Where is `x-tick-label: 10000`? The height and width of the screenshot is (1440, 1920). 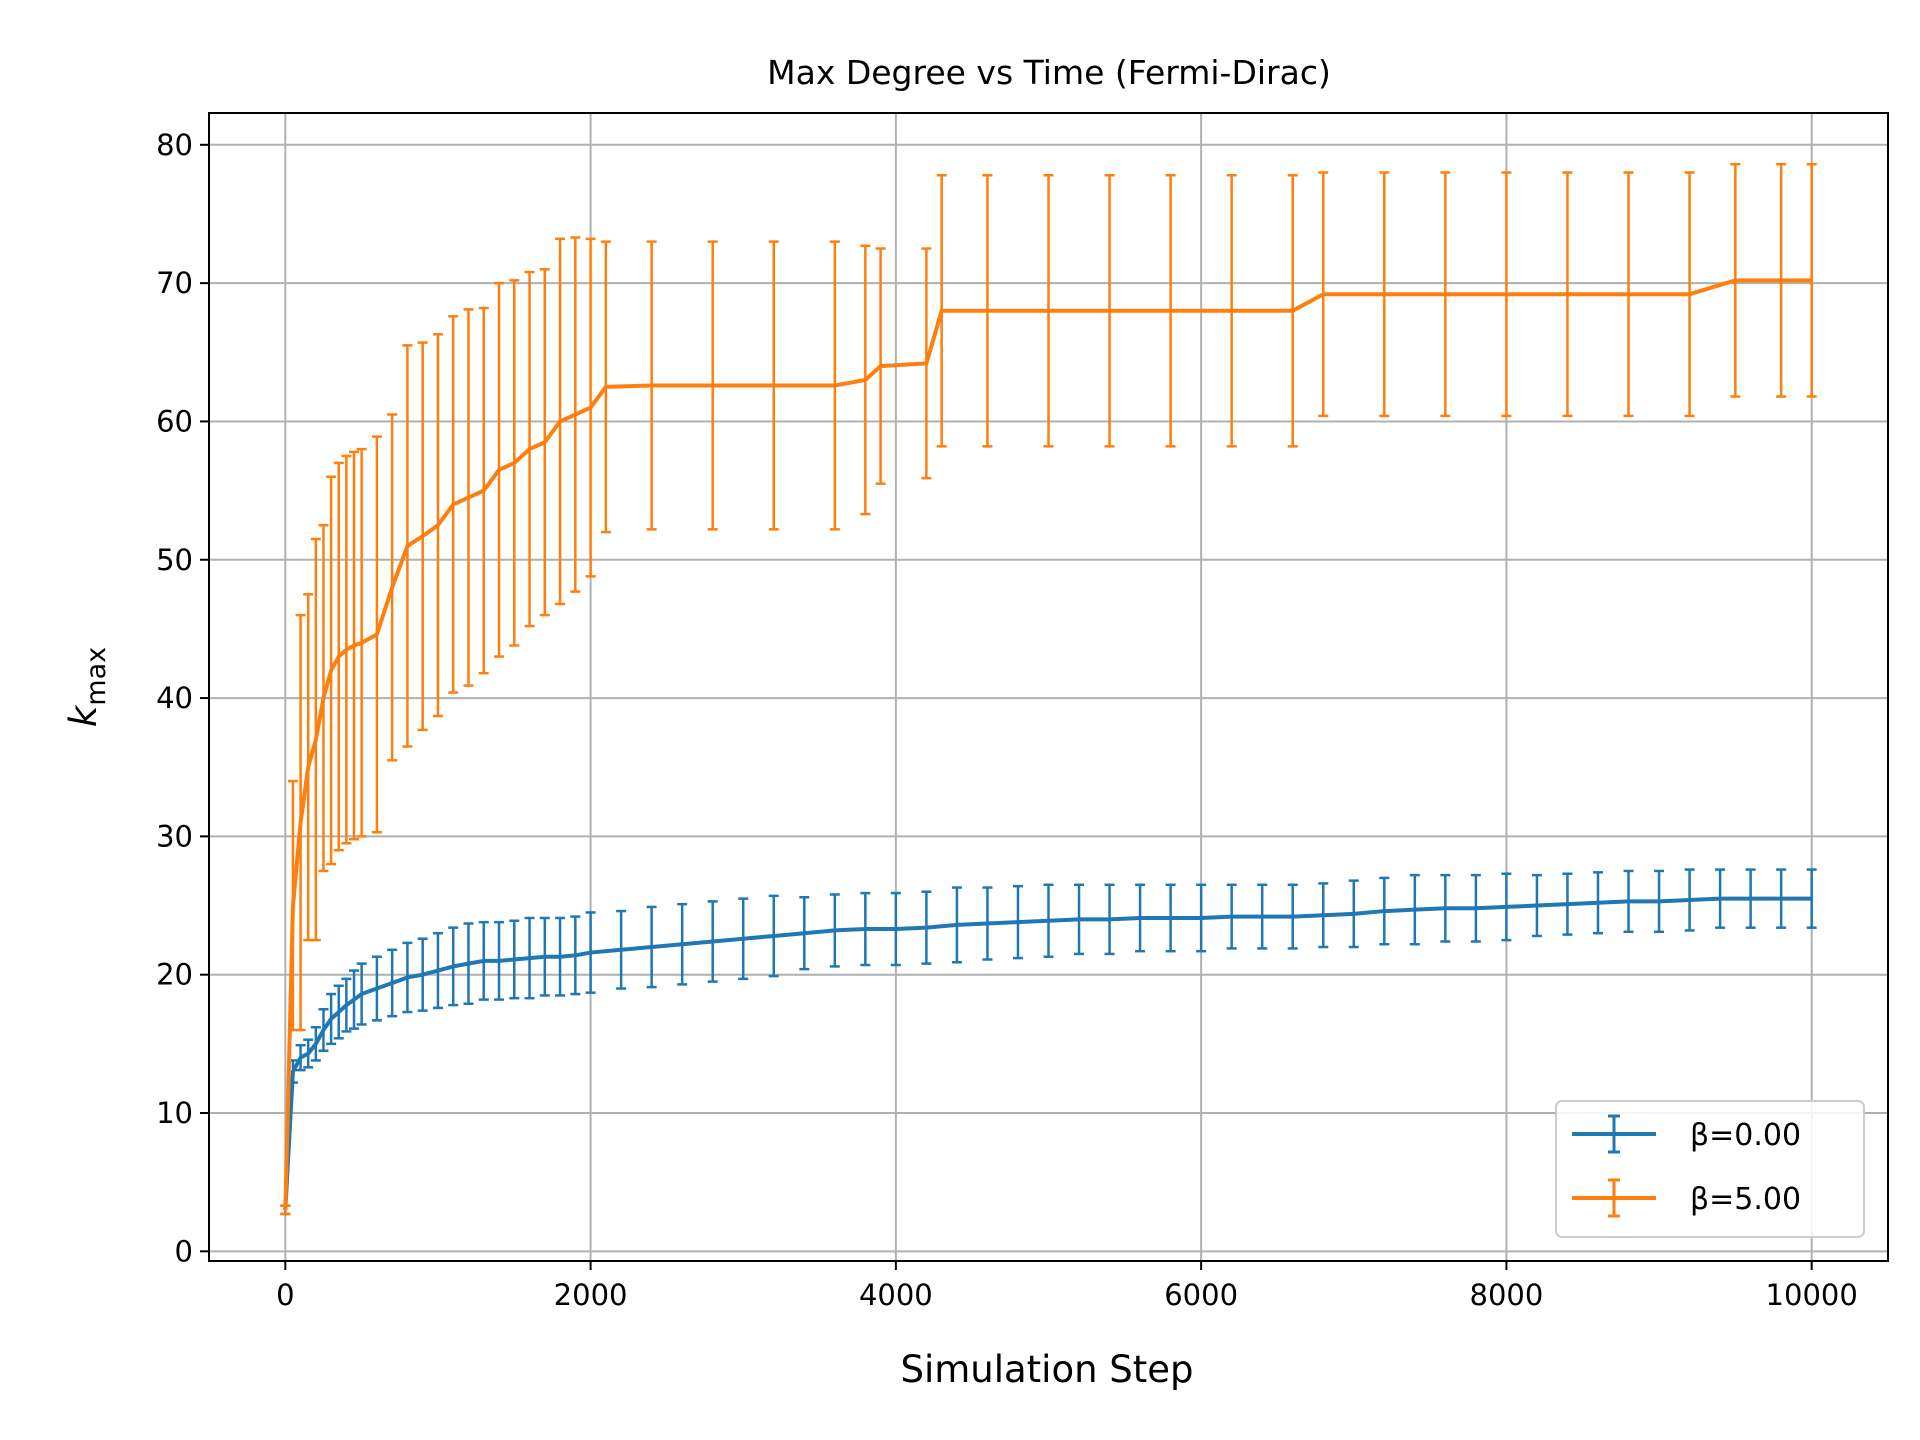
x-tick-label: 10000 is located at coordinates (1812, 1295).